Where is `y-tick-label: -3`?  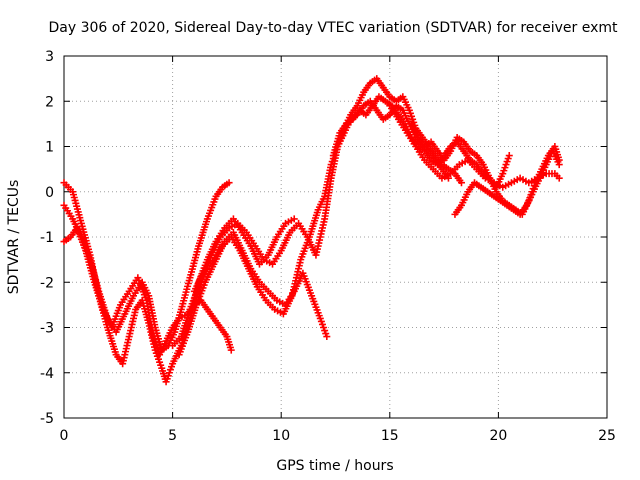 y-tick-label: -3 is located at coordinates (47, 329).